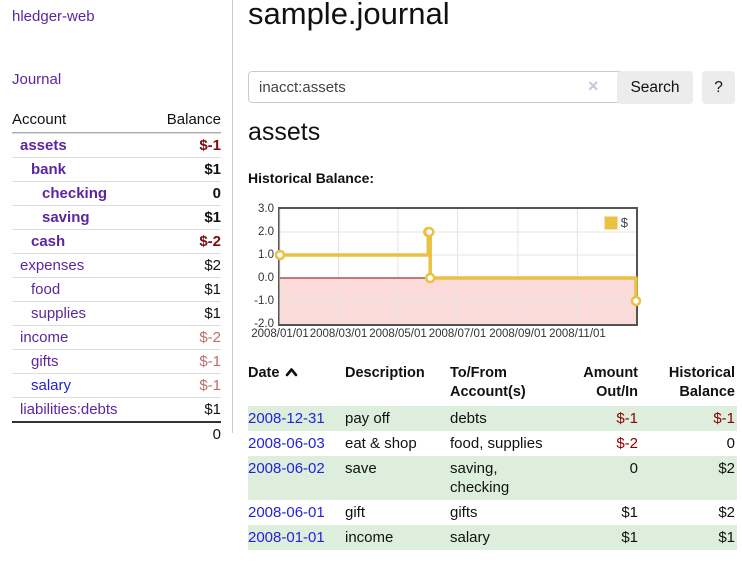 This screenshot has height=582, width=742. What do you see at coordinates (488, 382) in the screenshot?
I see `column-header-accounts: To/From Account(s)` at bounding box center [488, 382].